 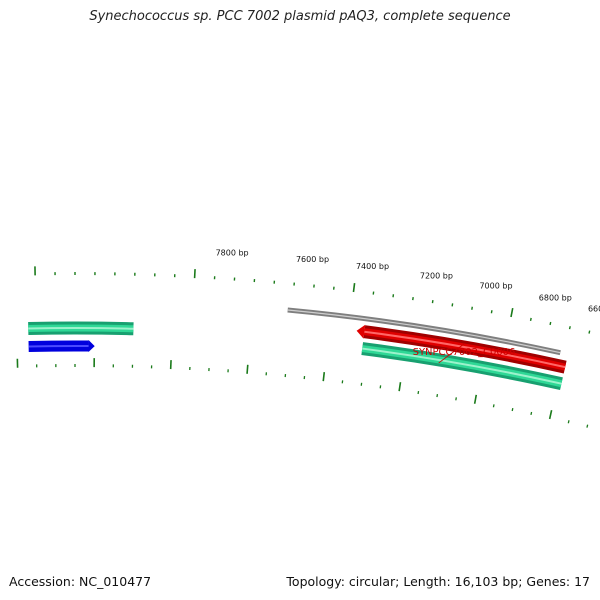 I want to click on feature-tracks, so click(x=297, y=349).